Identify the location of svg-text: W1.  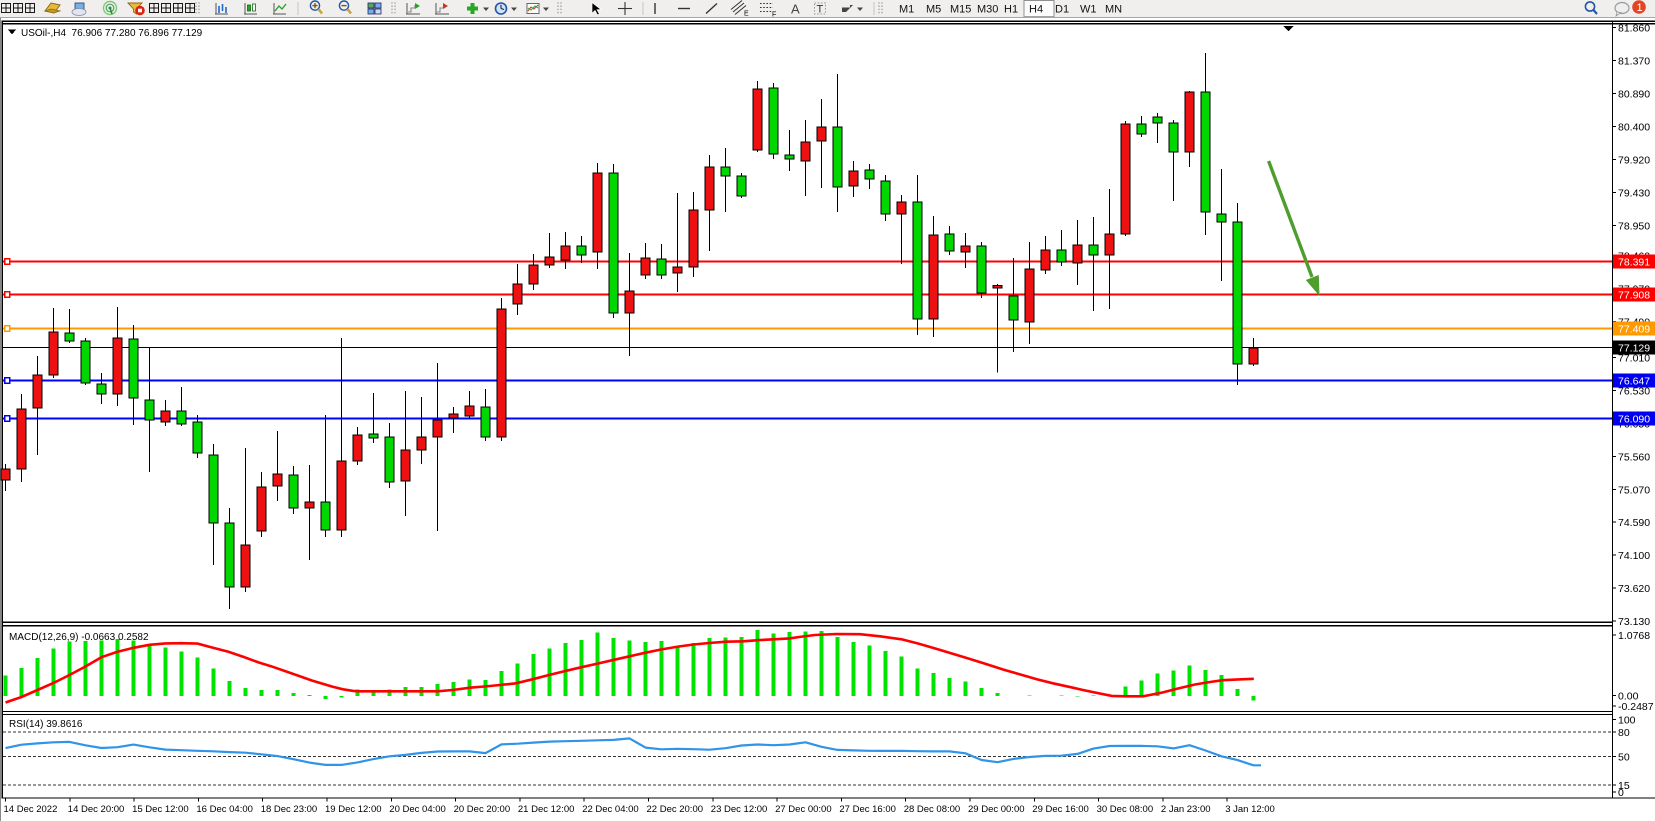
(1088, 10).